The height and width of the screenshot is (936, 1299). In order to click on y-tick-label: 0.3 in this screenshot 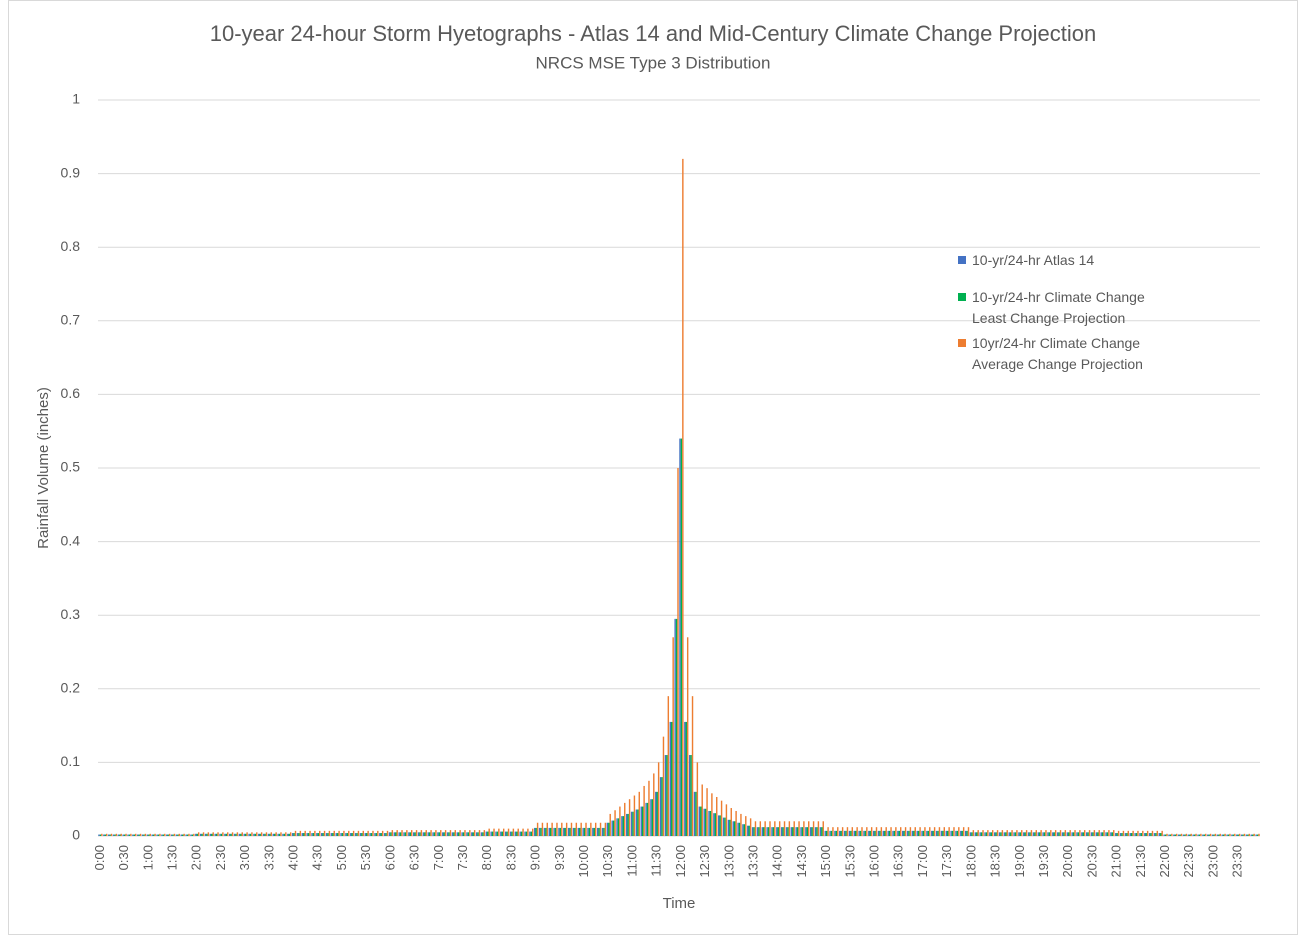, I will do `click(71, 614)`.